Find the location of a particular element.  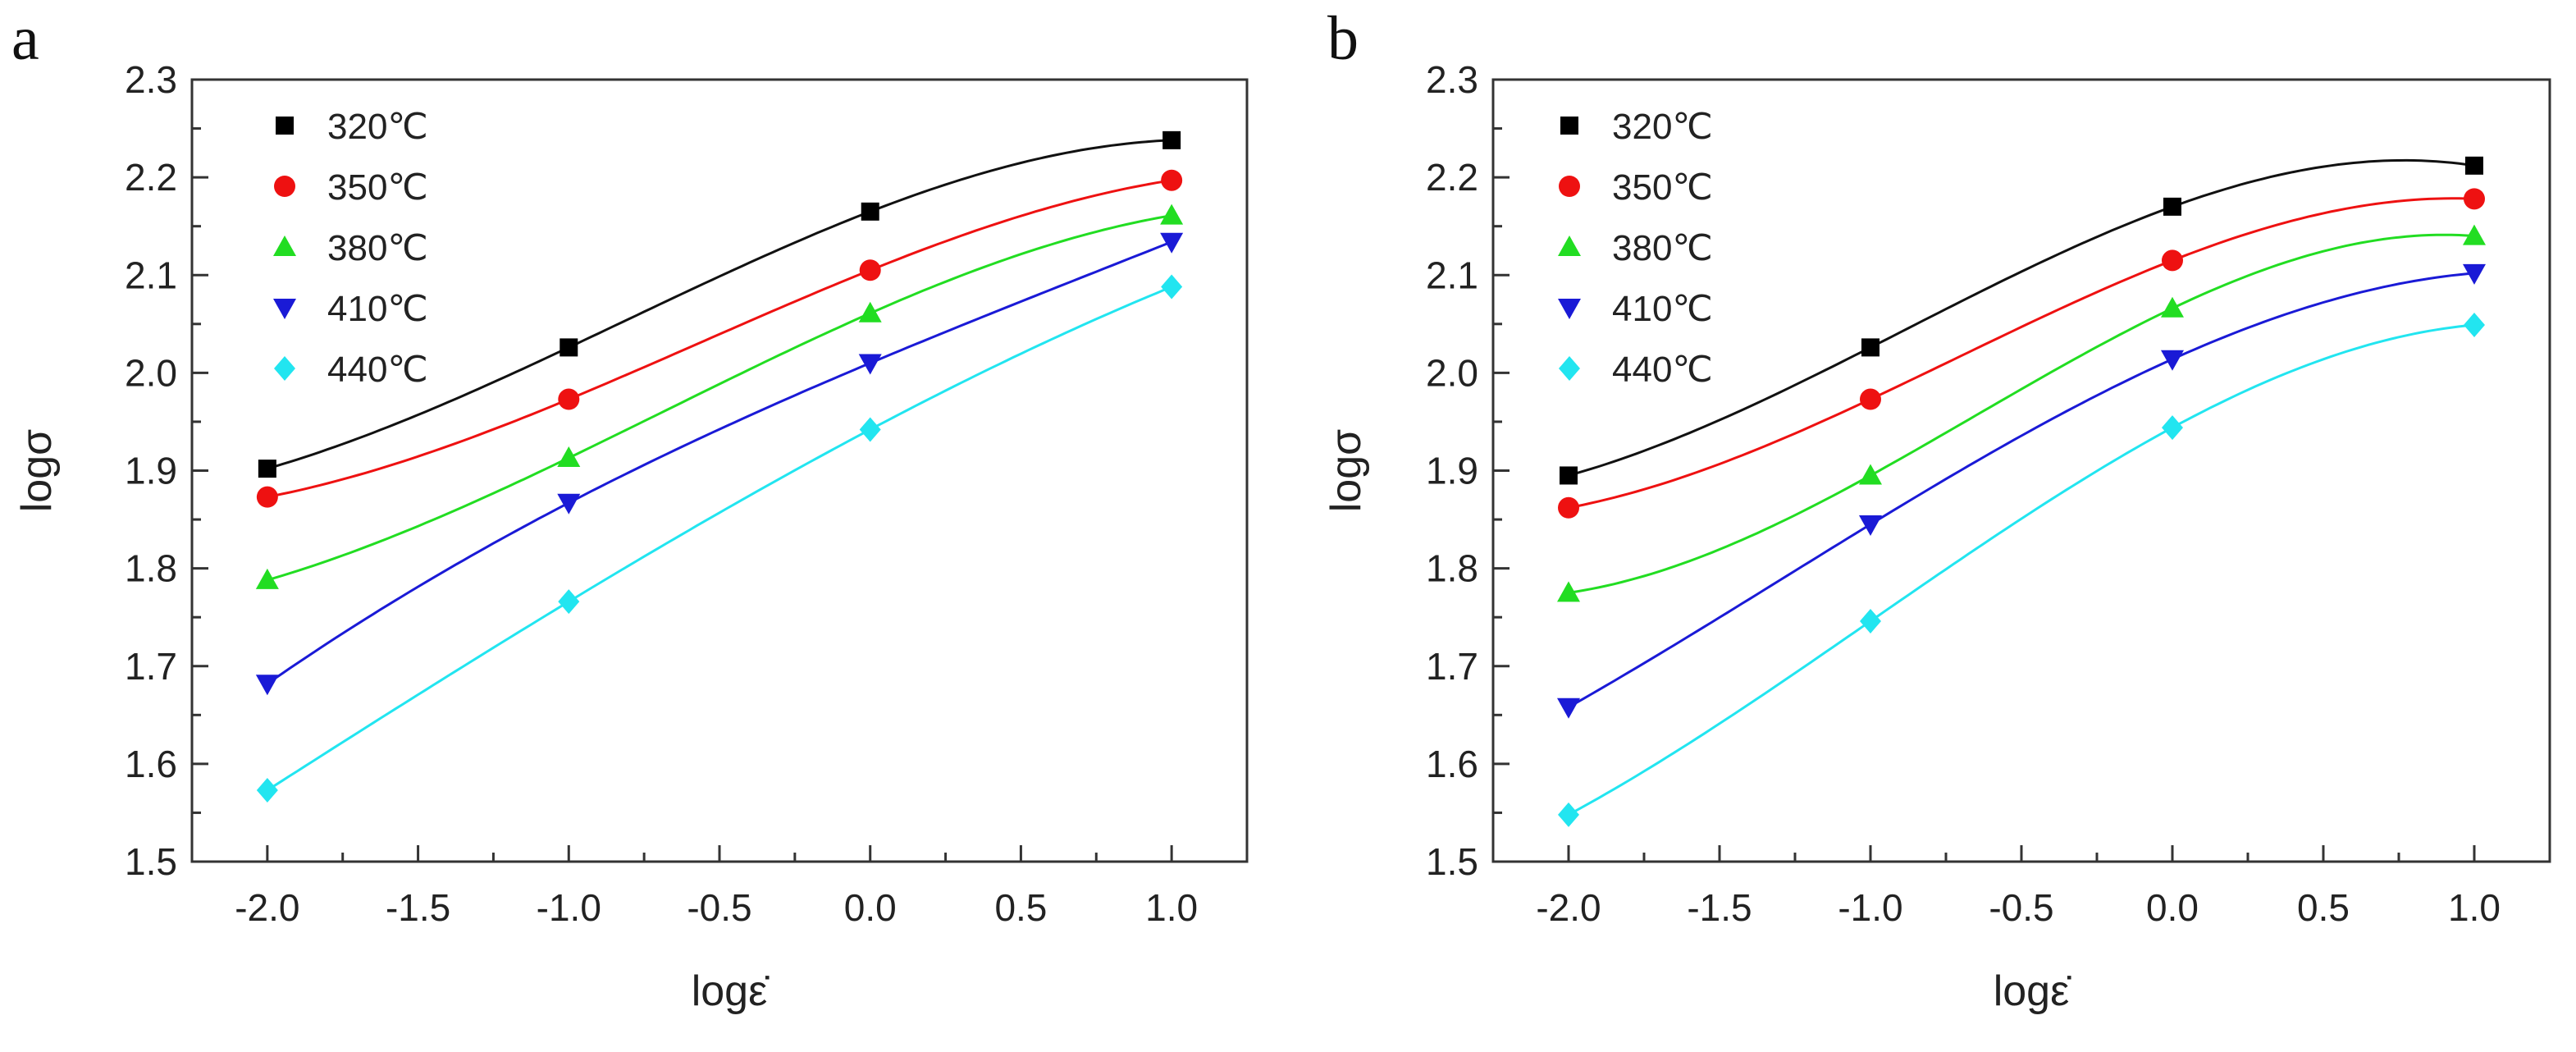

panel-label: a is located at coordinates (25, 38).